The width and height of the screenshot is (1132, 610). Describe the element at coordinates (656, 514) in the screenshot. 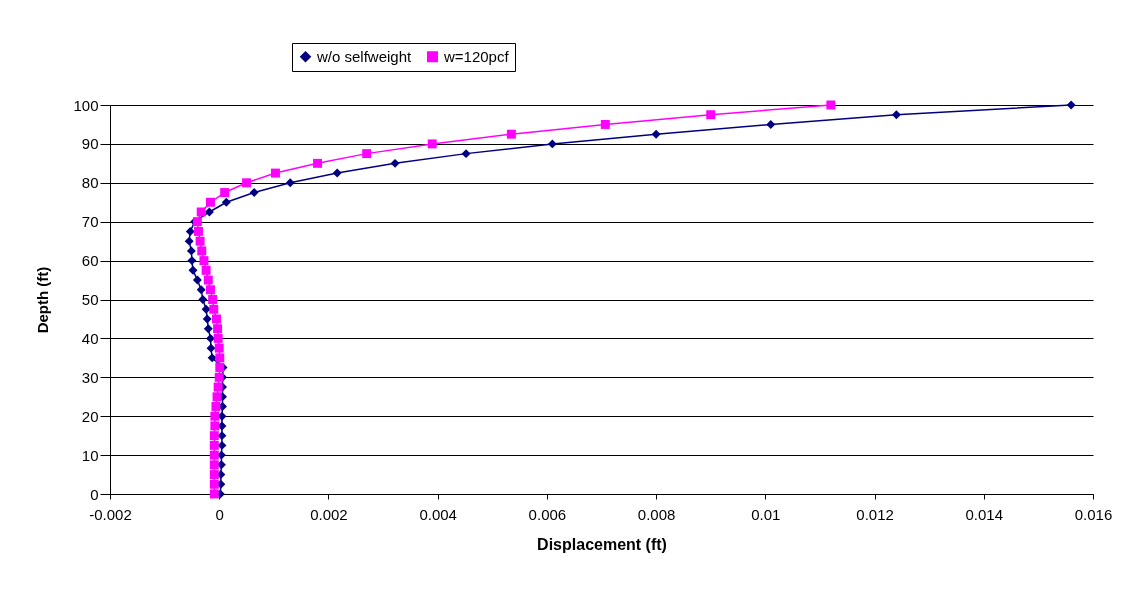

I see `x-tick-label: 0.008` at that location.